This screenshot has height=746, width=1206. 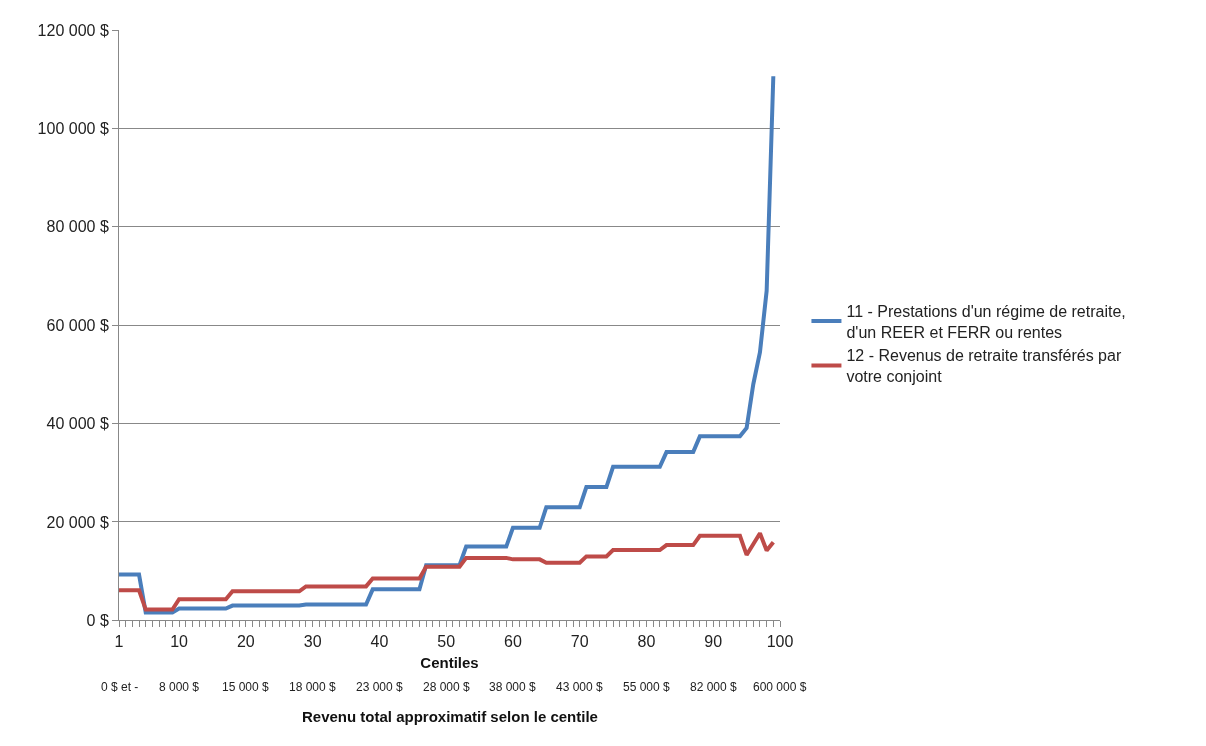 What do you see at coordinates (513, 641) in the screenshot?
I see `x-tick-label: 60` at bounding box center [513, 641].